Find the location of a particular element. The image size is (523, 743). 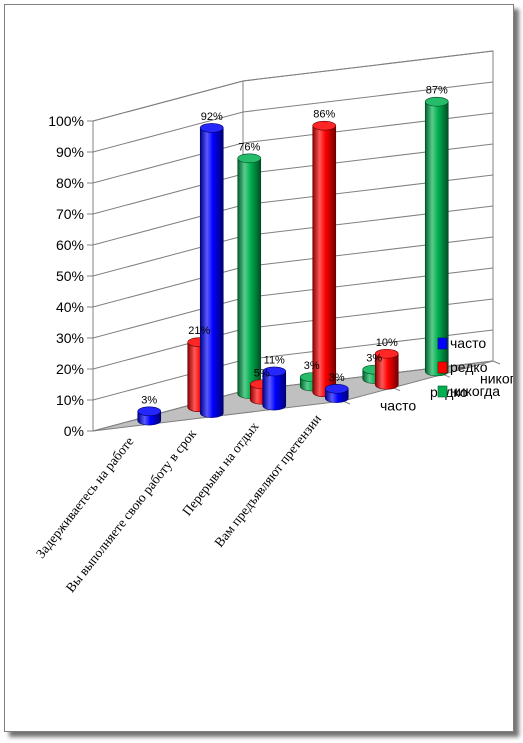

y-tick-label: 50% is located at coordinates (70, 276).